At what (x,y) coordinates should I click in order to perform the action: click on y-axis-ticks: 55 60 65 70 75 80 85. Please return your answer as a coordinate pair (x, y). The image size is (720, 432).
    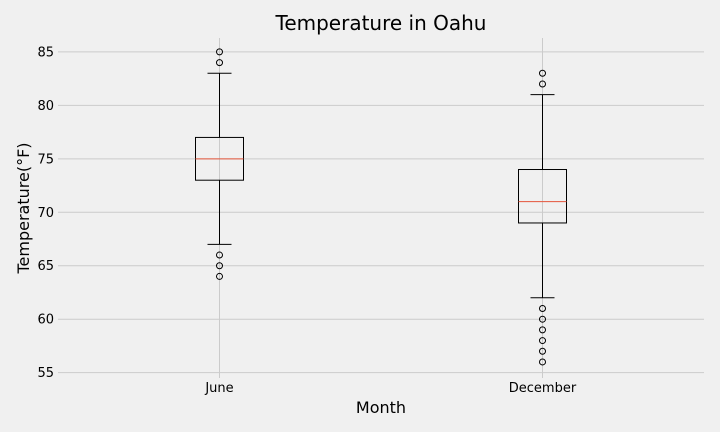
    Looking at the image, I should click on (45, 213).